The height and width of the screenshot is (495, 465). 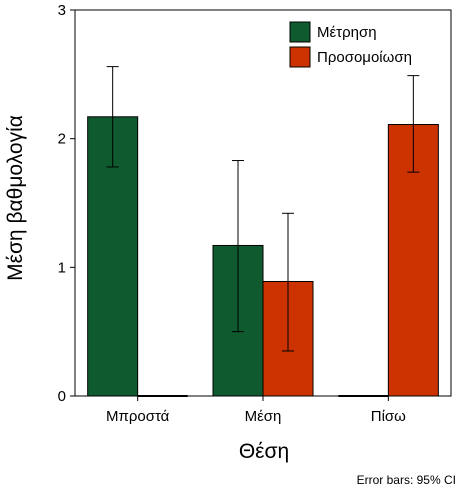 I want to click on legend-label-simulation: Προσομοίωση, so click(x=364, y=57).